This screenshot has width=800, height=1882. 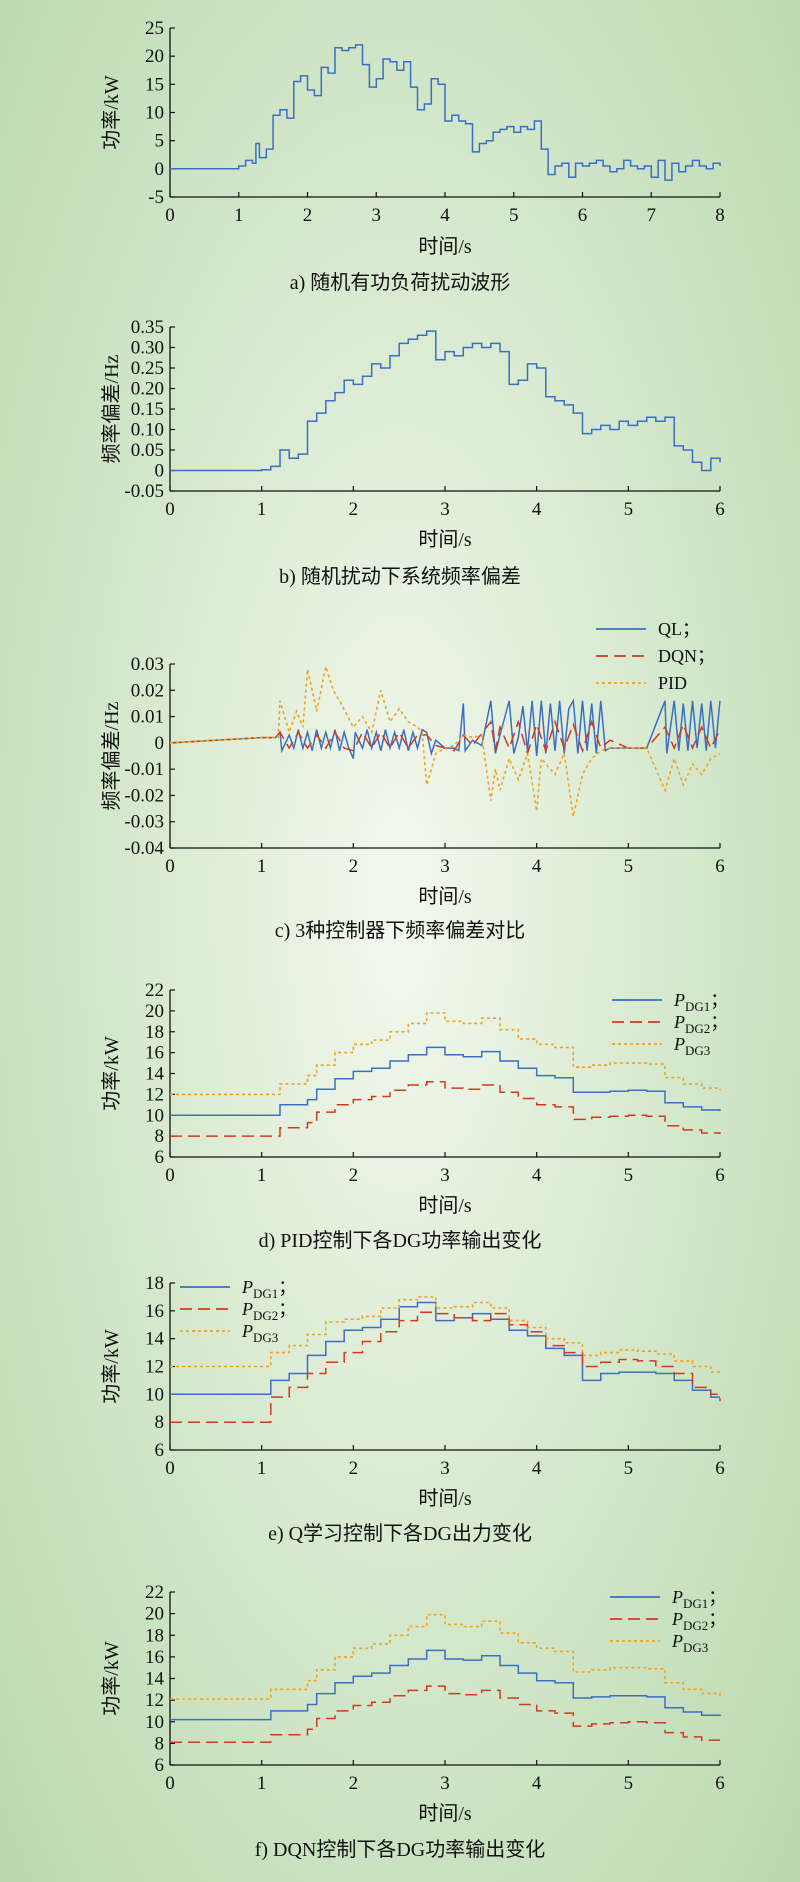 I want to click on y-tick-label: 0.20, so click(x=147, y=389).